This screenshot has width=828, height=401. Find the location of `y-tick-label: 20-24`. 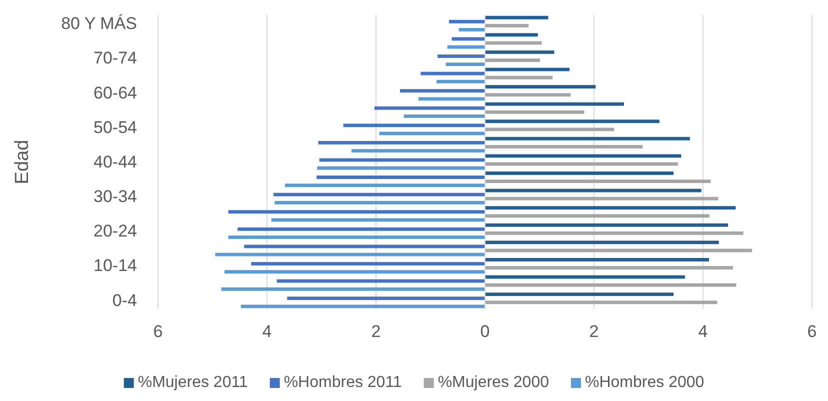

y-tick-label: 20-24 is located at coordinates (115, 231).